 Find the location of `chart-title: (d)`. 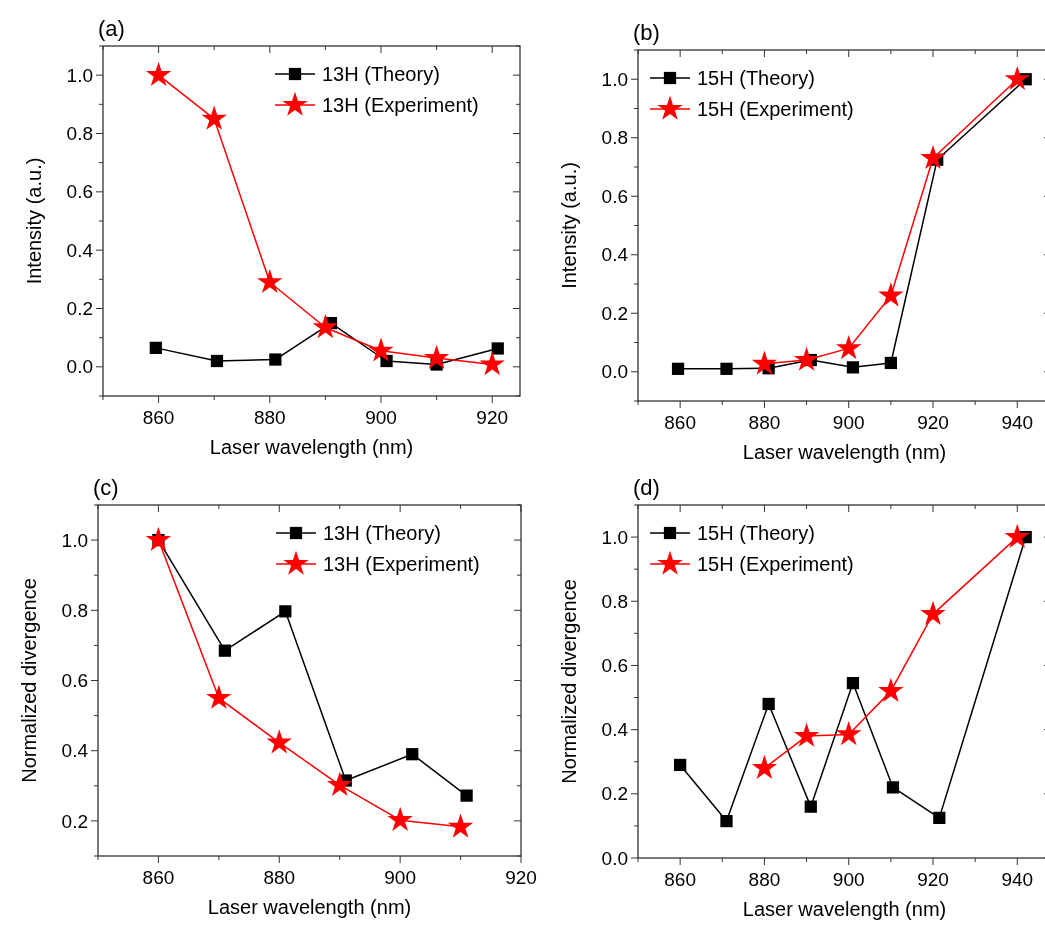

chart-title: (d) is located at coordinates (646, 487).